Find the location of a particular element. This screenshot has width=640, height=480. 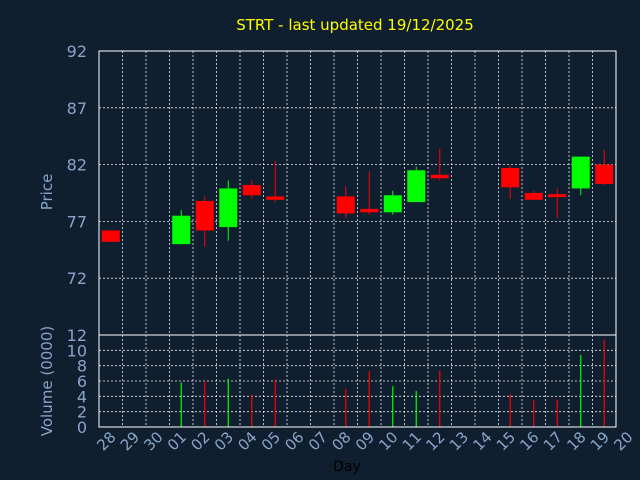

x-tick-label: 05 is located at coordinates (271, 441).